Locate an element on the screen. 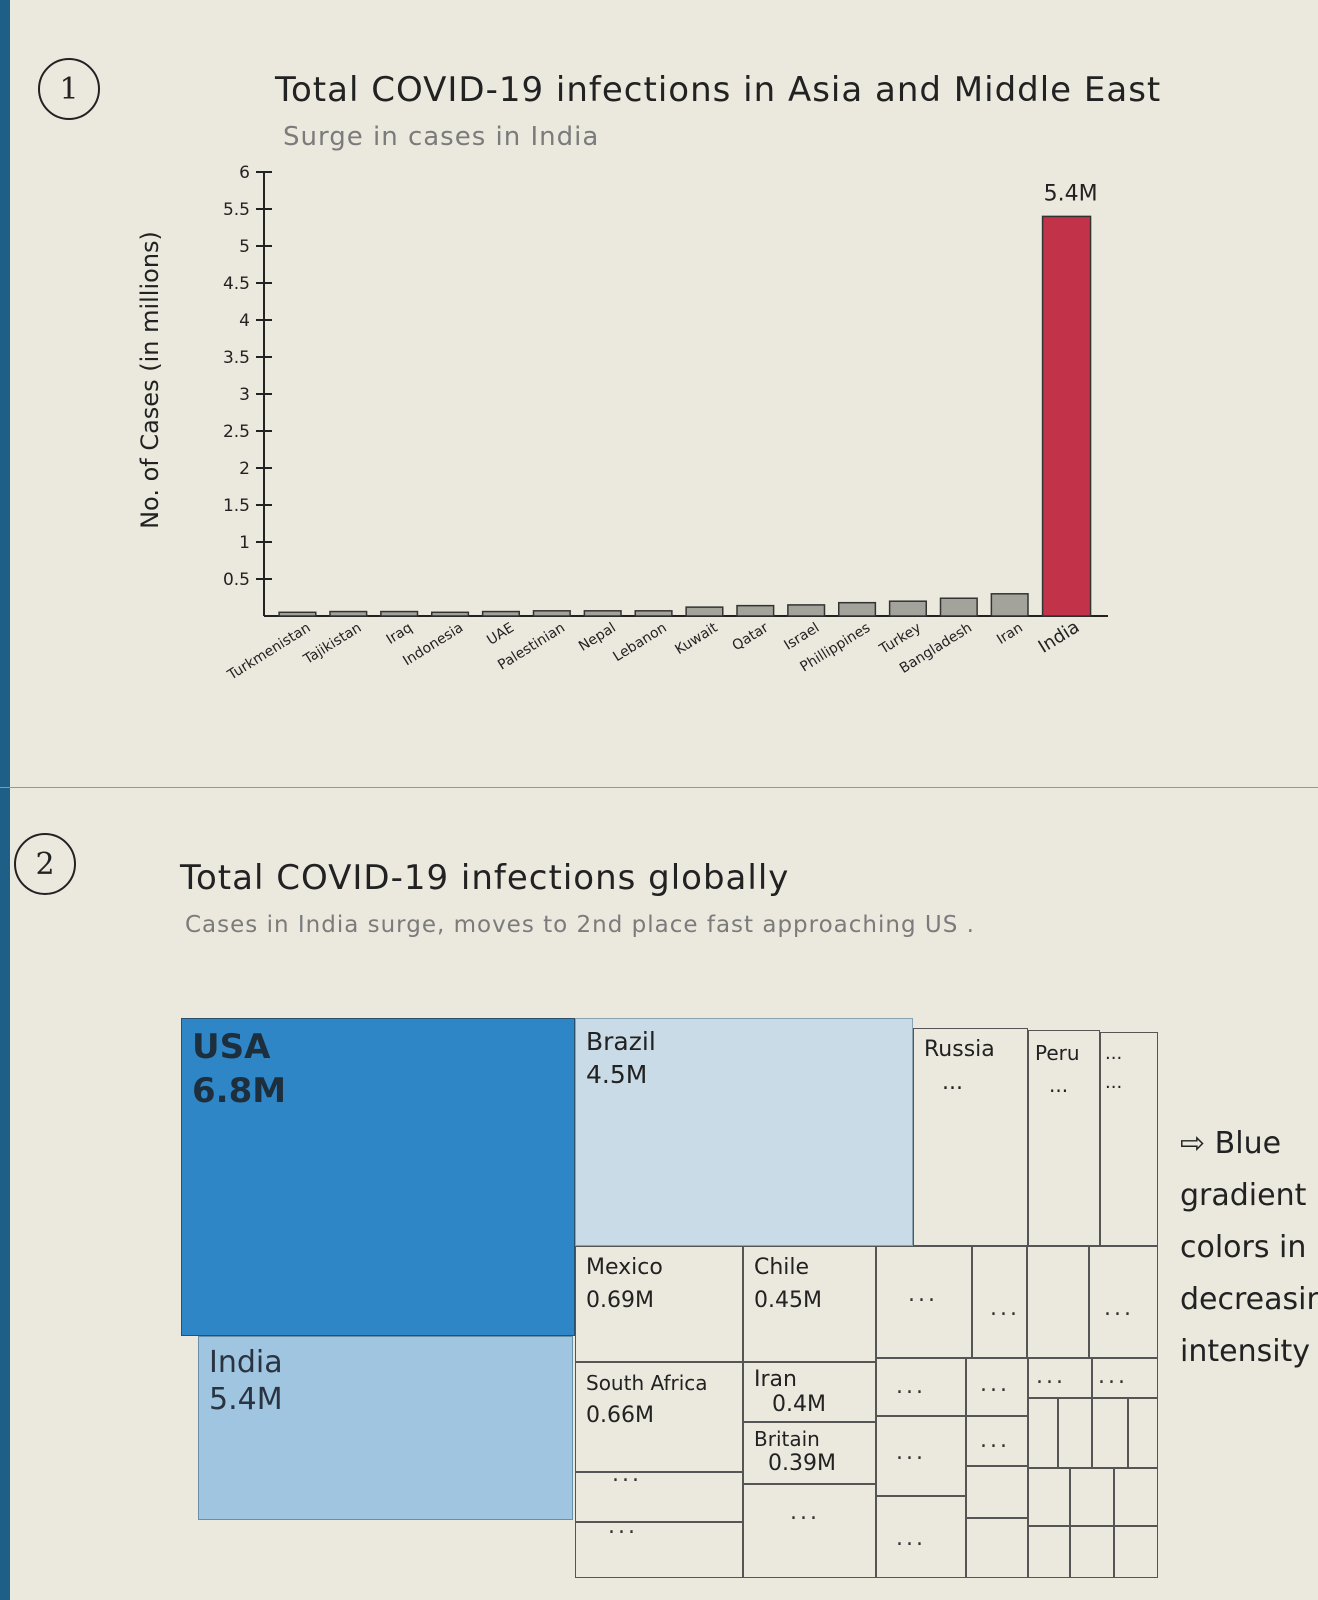  cell-value: 0.39M is located at coordinates (802, 1463).